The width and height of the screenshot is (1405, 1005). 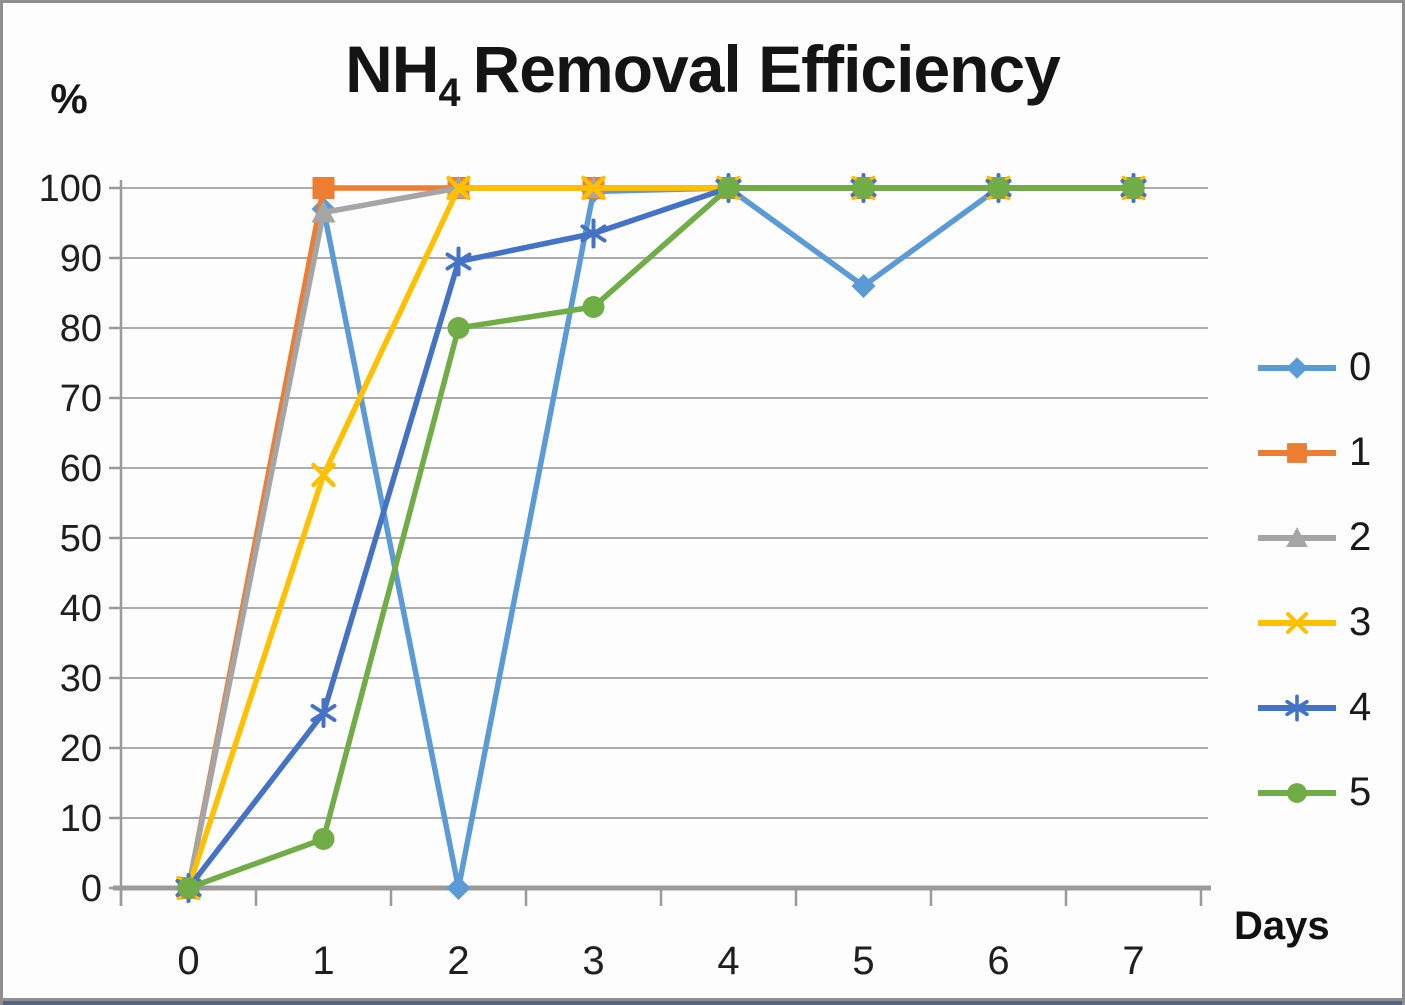 I want to click on legend: 0 1 2 3 4 5, so click(x=1313, y=580).